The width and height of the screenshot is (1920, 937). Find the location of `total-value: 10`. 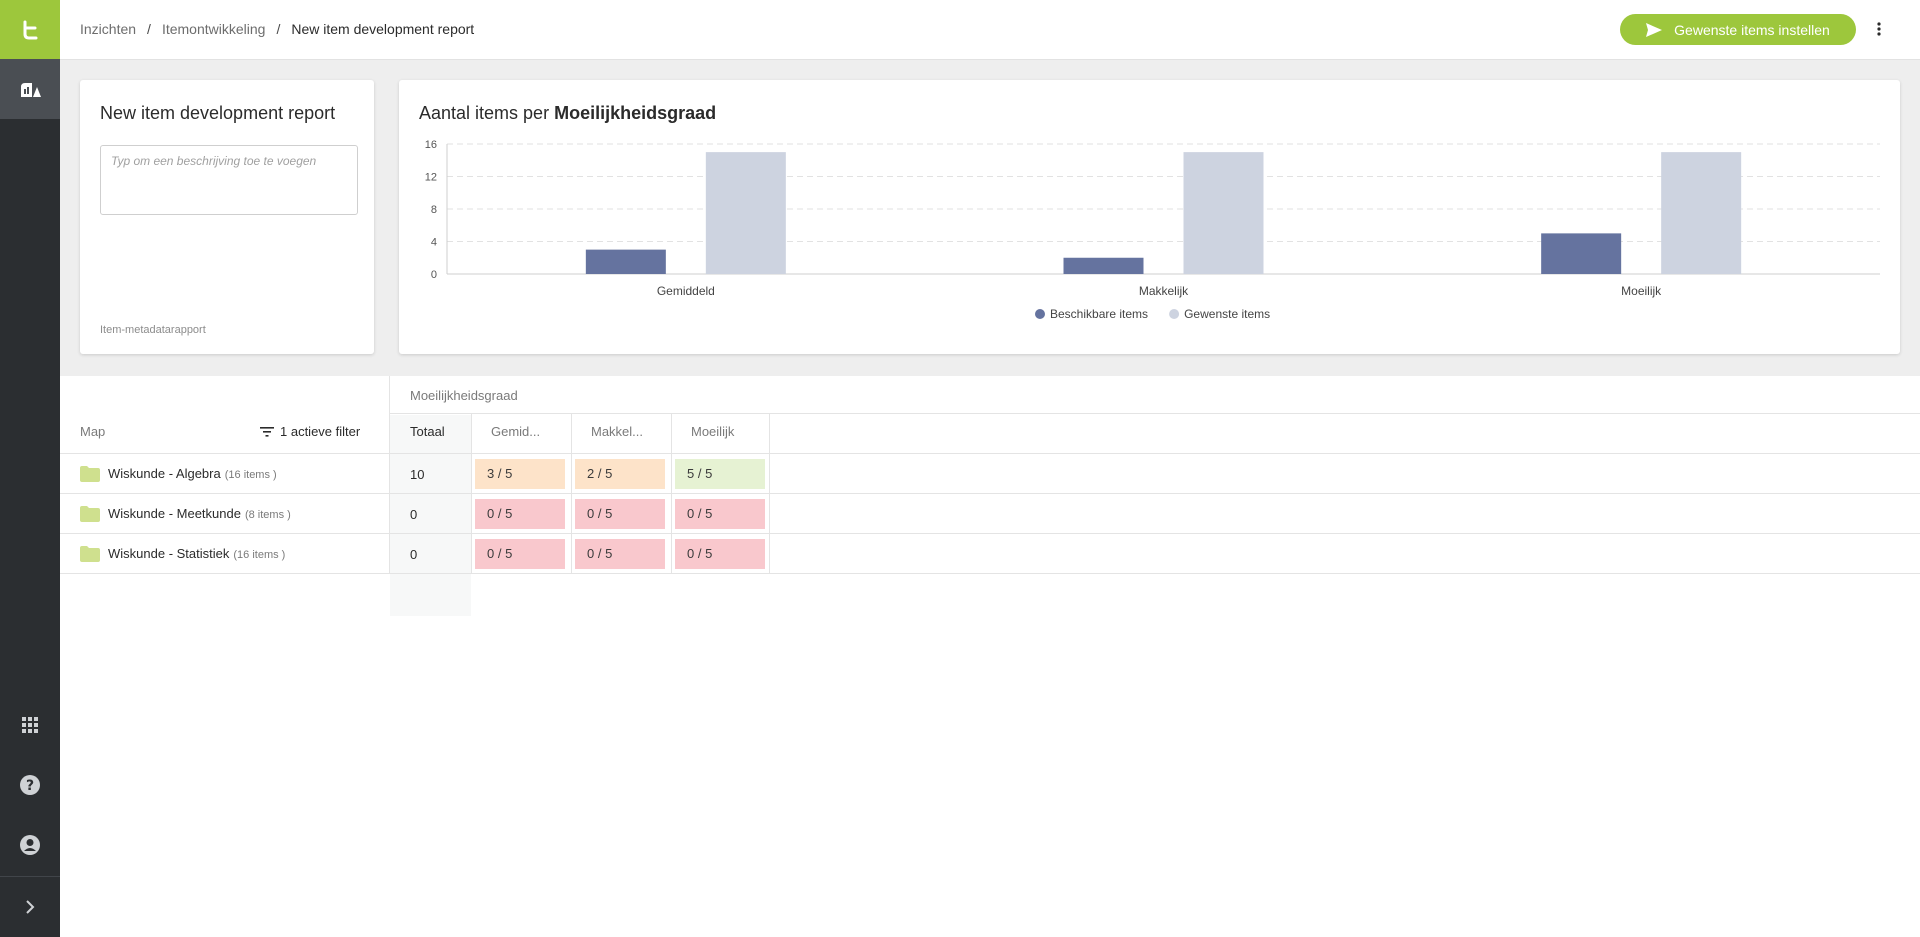

total-value: 10 is located at coordinates (417, 474).